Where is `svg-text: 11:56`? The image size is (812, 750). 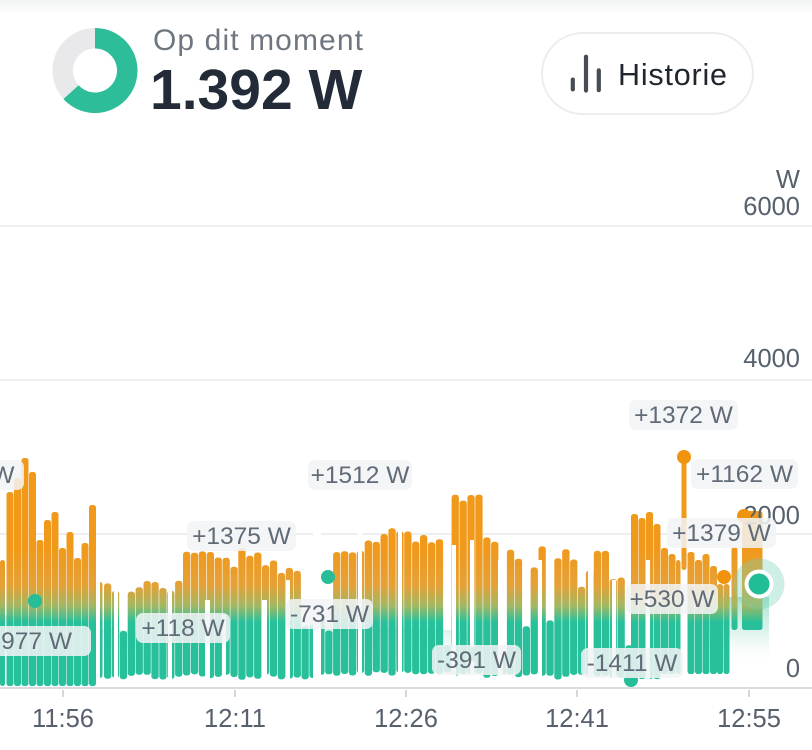 svg-text: 11:56 is located at coordinates (63, 719).